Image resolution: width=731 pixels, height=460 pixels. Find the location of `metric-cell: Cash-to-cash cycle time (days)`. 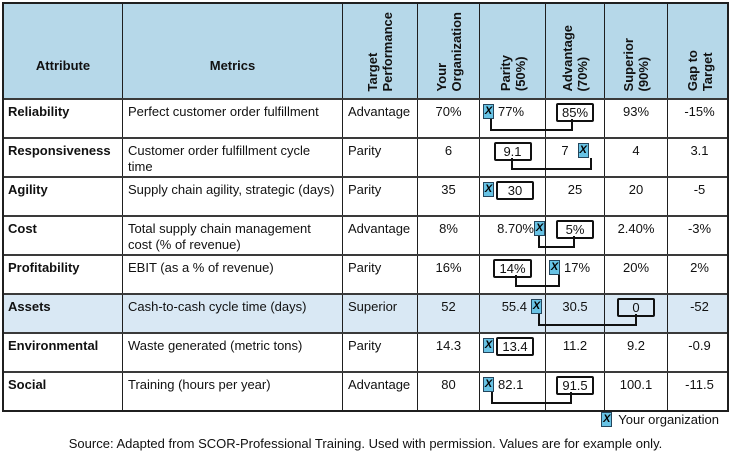

metric-cell: Cash-to-cash cycle time (days) is located at coordinates (232, 313).